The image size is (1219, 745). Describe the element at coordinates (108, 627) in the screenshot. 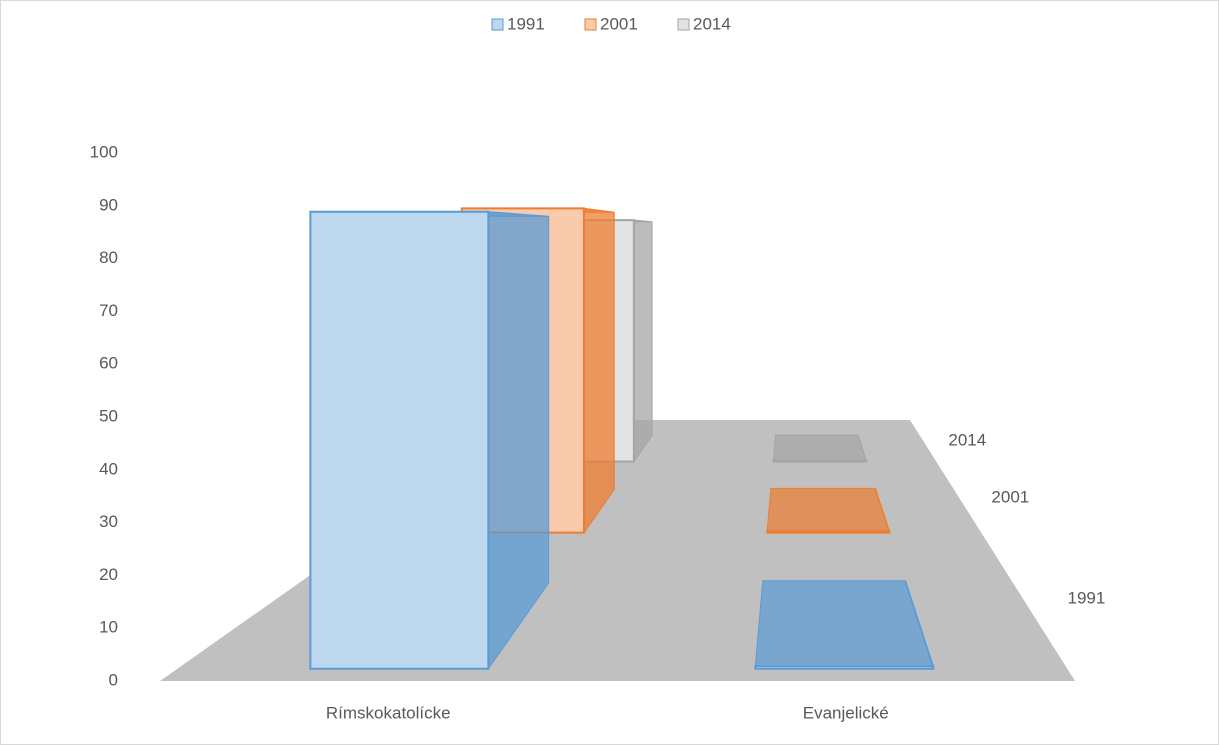

I see `y-tick-label: 10` at that location.